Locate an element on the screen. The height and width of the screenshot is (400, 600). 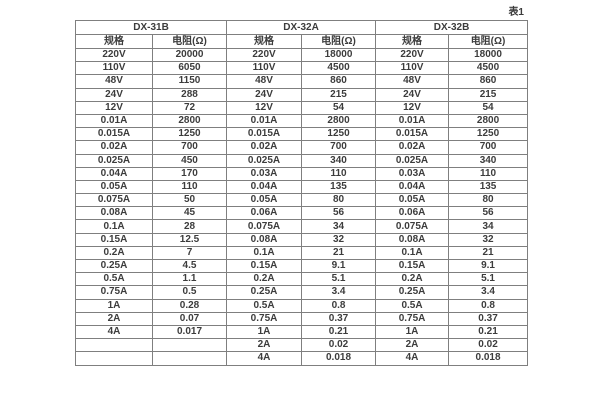
col-header-resistance-dx32b: 电阻(Ω) is located at coordinates (488, 41).